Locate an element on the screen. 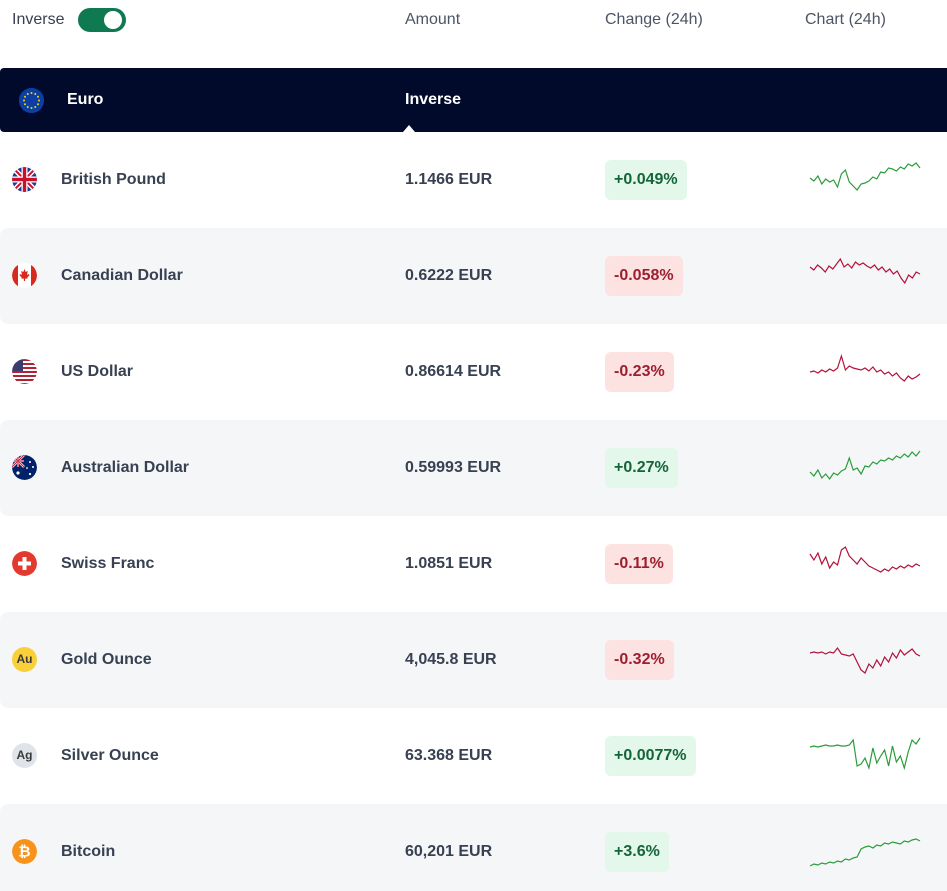 Image resolution: width=947 pixels, height=891 pixels. change-badge: +0.0077% is located at coordinates (650, 756).